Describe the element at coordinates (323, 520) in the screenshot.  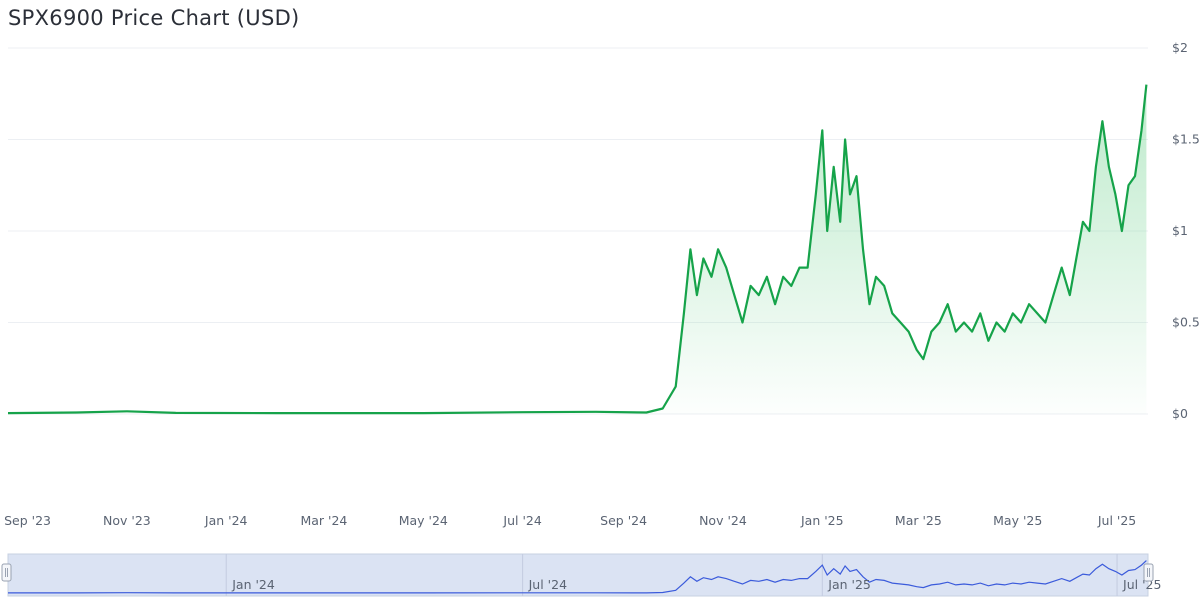
I see `x-tick-label: Mar '24` at that location.